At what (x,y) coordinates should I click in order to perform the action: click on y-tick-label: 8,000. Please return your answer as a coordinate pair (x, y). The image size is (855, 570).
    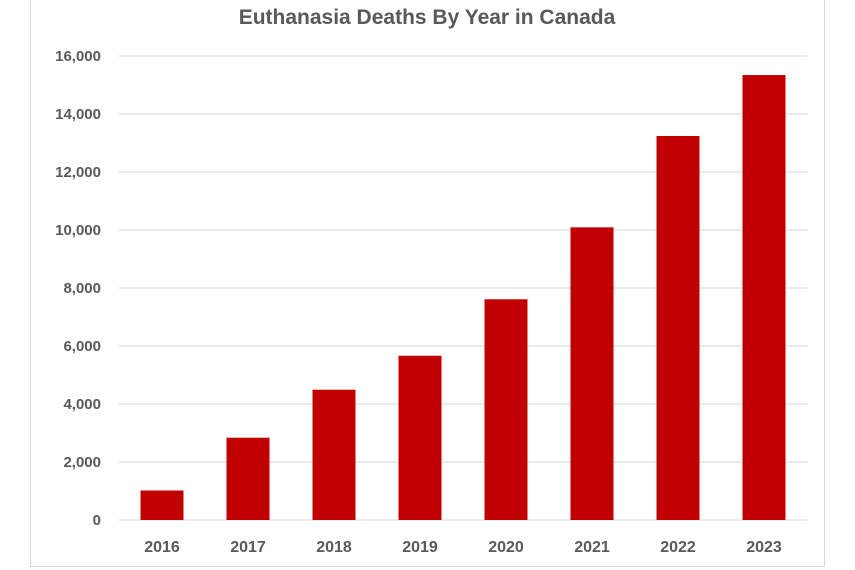
    Looking at the image, I should click on (82, 288).